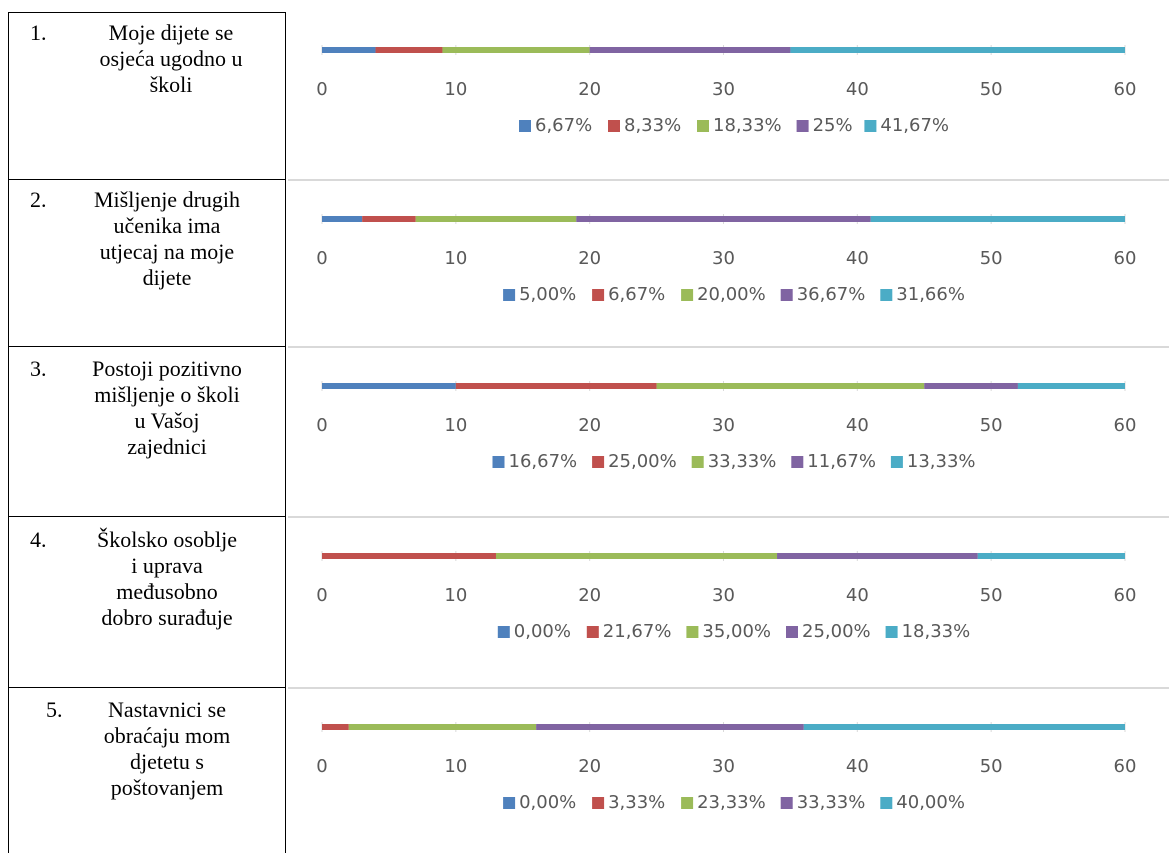 The image size is (1169, 853). I want to click on chart-legend: 0,00% 3,33% 23,33% 33,33% 40,00%, so click(734, 802).